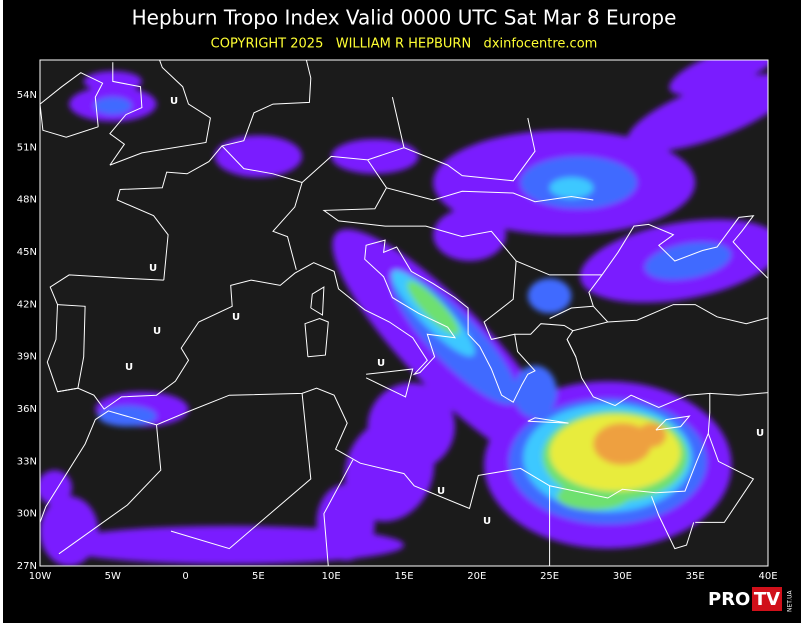 This screenshot has width=804, height=623. What do you see at coordinates (729, 599) in the screenshot?
I see `logo-pro: PRO` at bounding box center [729, 599].